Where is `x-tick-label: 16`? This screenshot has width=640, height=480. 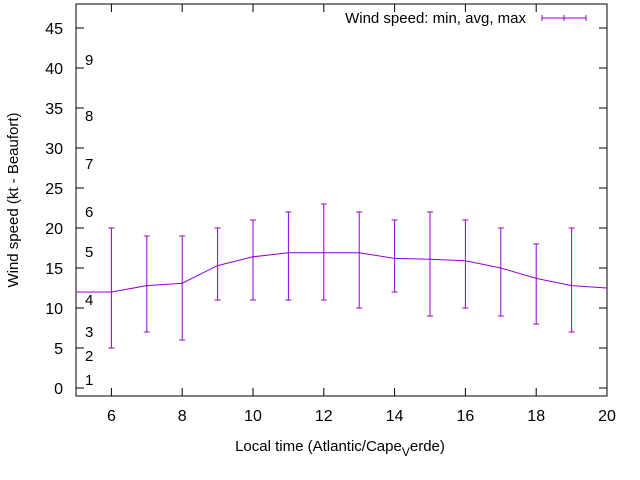
x-tick-label: 16 is located at coordinates (466, 416).